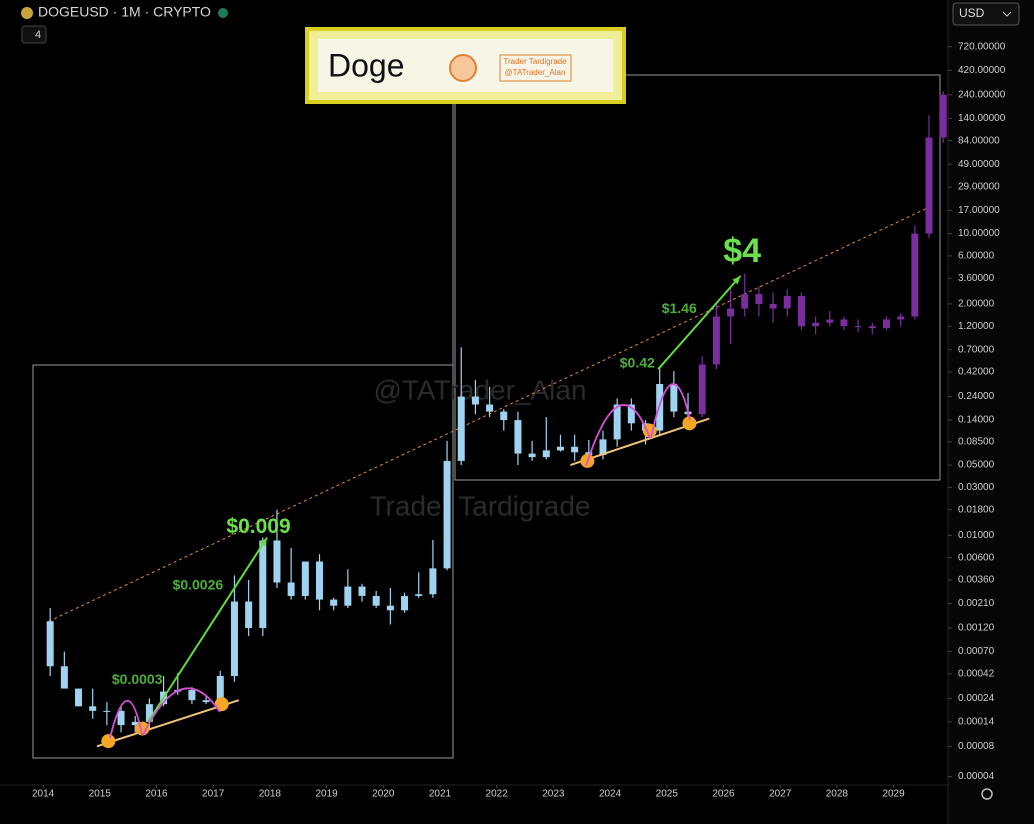 Image resolution: width=1034 pixels, height=824 pixels. What do you see at coordinates (976, 372) in the screenshot?
I see `y-tick-label: 0.42000` at bounding box center [976, 372].